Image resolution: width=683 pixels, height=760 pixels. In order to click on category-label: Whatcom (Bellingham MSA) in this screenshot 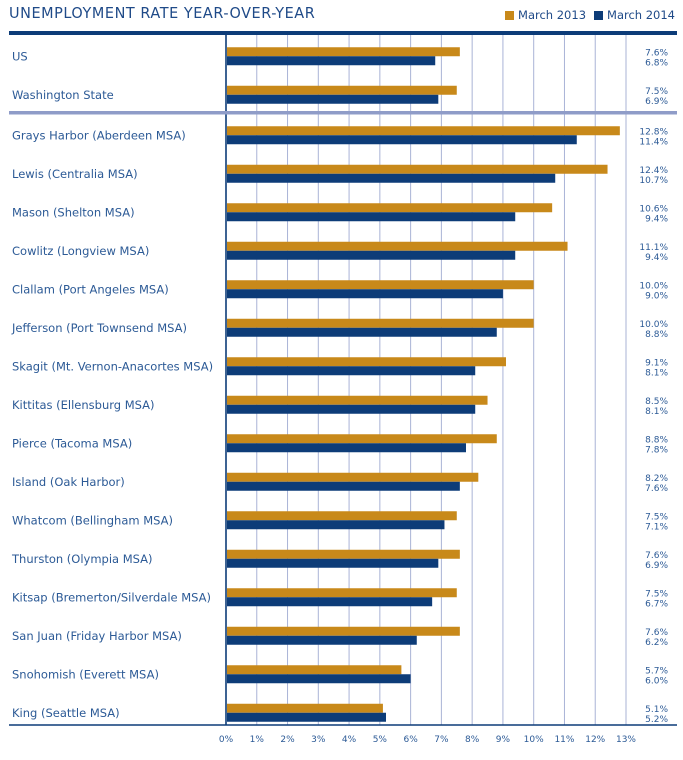, I will do `click(92, 520)`.